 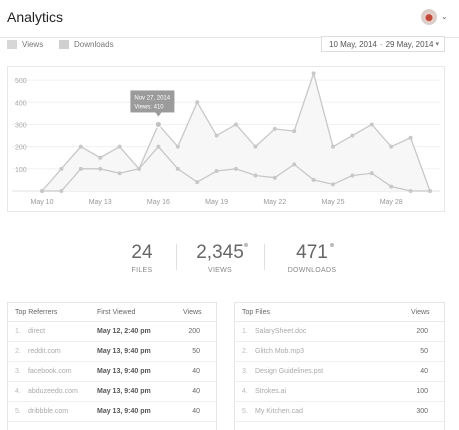 I want to click on stat-downloads-label: DOWNLOADS, so click(x=312, y=270).